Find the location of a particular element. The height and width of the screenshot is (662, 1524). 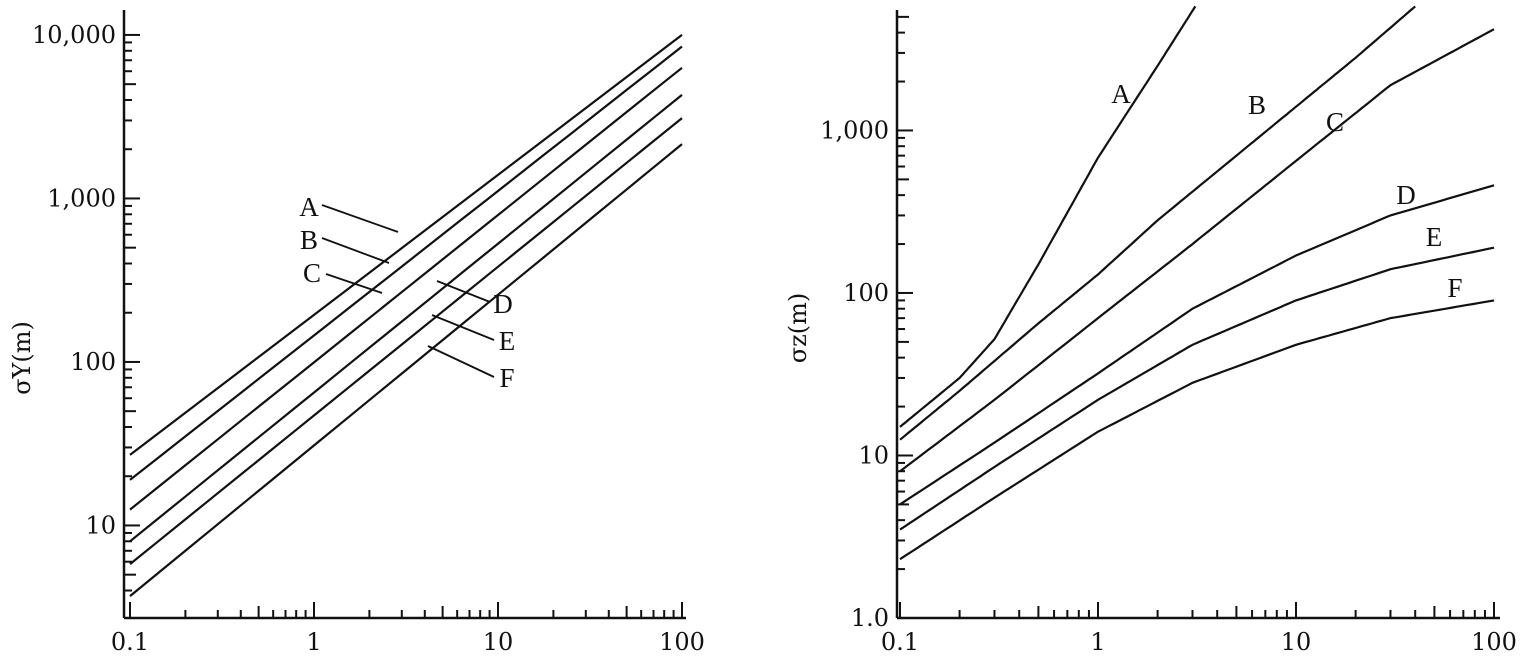

series-leader-c is located at coordinates (354, 283).